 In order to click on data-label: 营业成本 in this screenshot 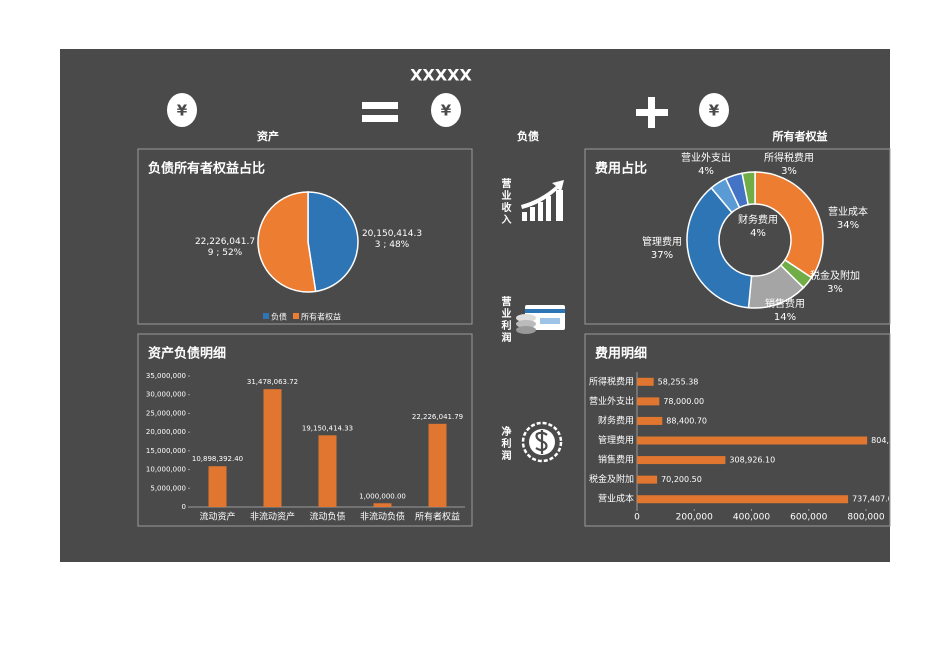, I will do `click(848, 211)`.